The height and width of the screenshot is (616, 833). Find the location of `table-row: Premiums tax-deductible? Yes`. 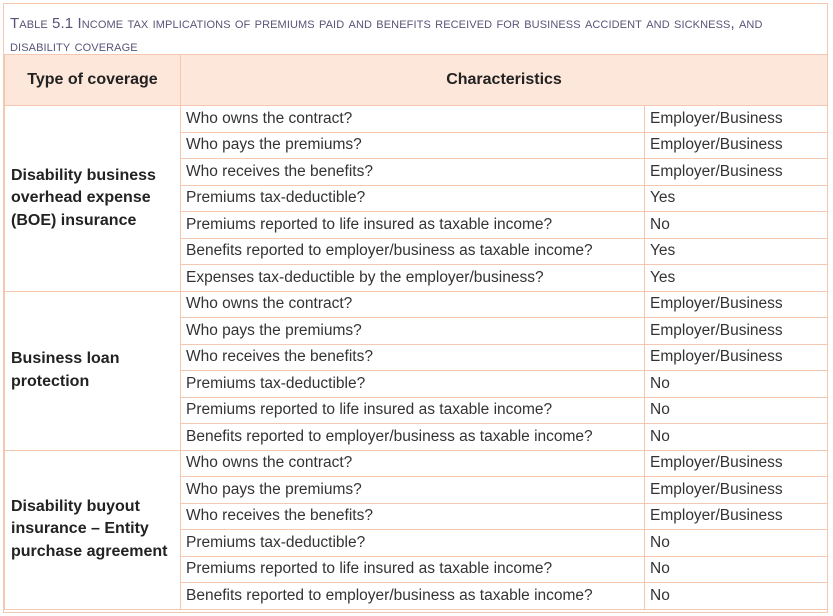

table-row: Premiums tax-deductible? Yes is located at coordinates (416, 198).